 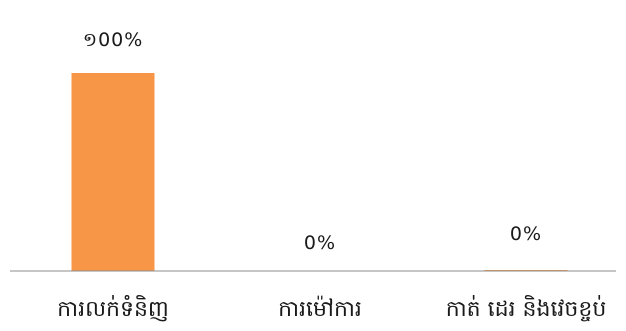 What do you see at coordinates (526, 308) in the screenshot?
I see `category-label-3: កាត់ ដេរ និងវេចខ្ចប់` at bounding box center [526, 308].